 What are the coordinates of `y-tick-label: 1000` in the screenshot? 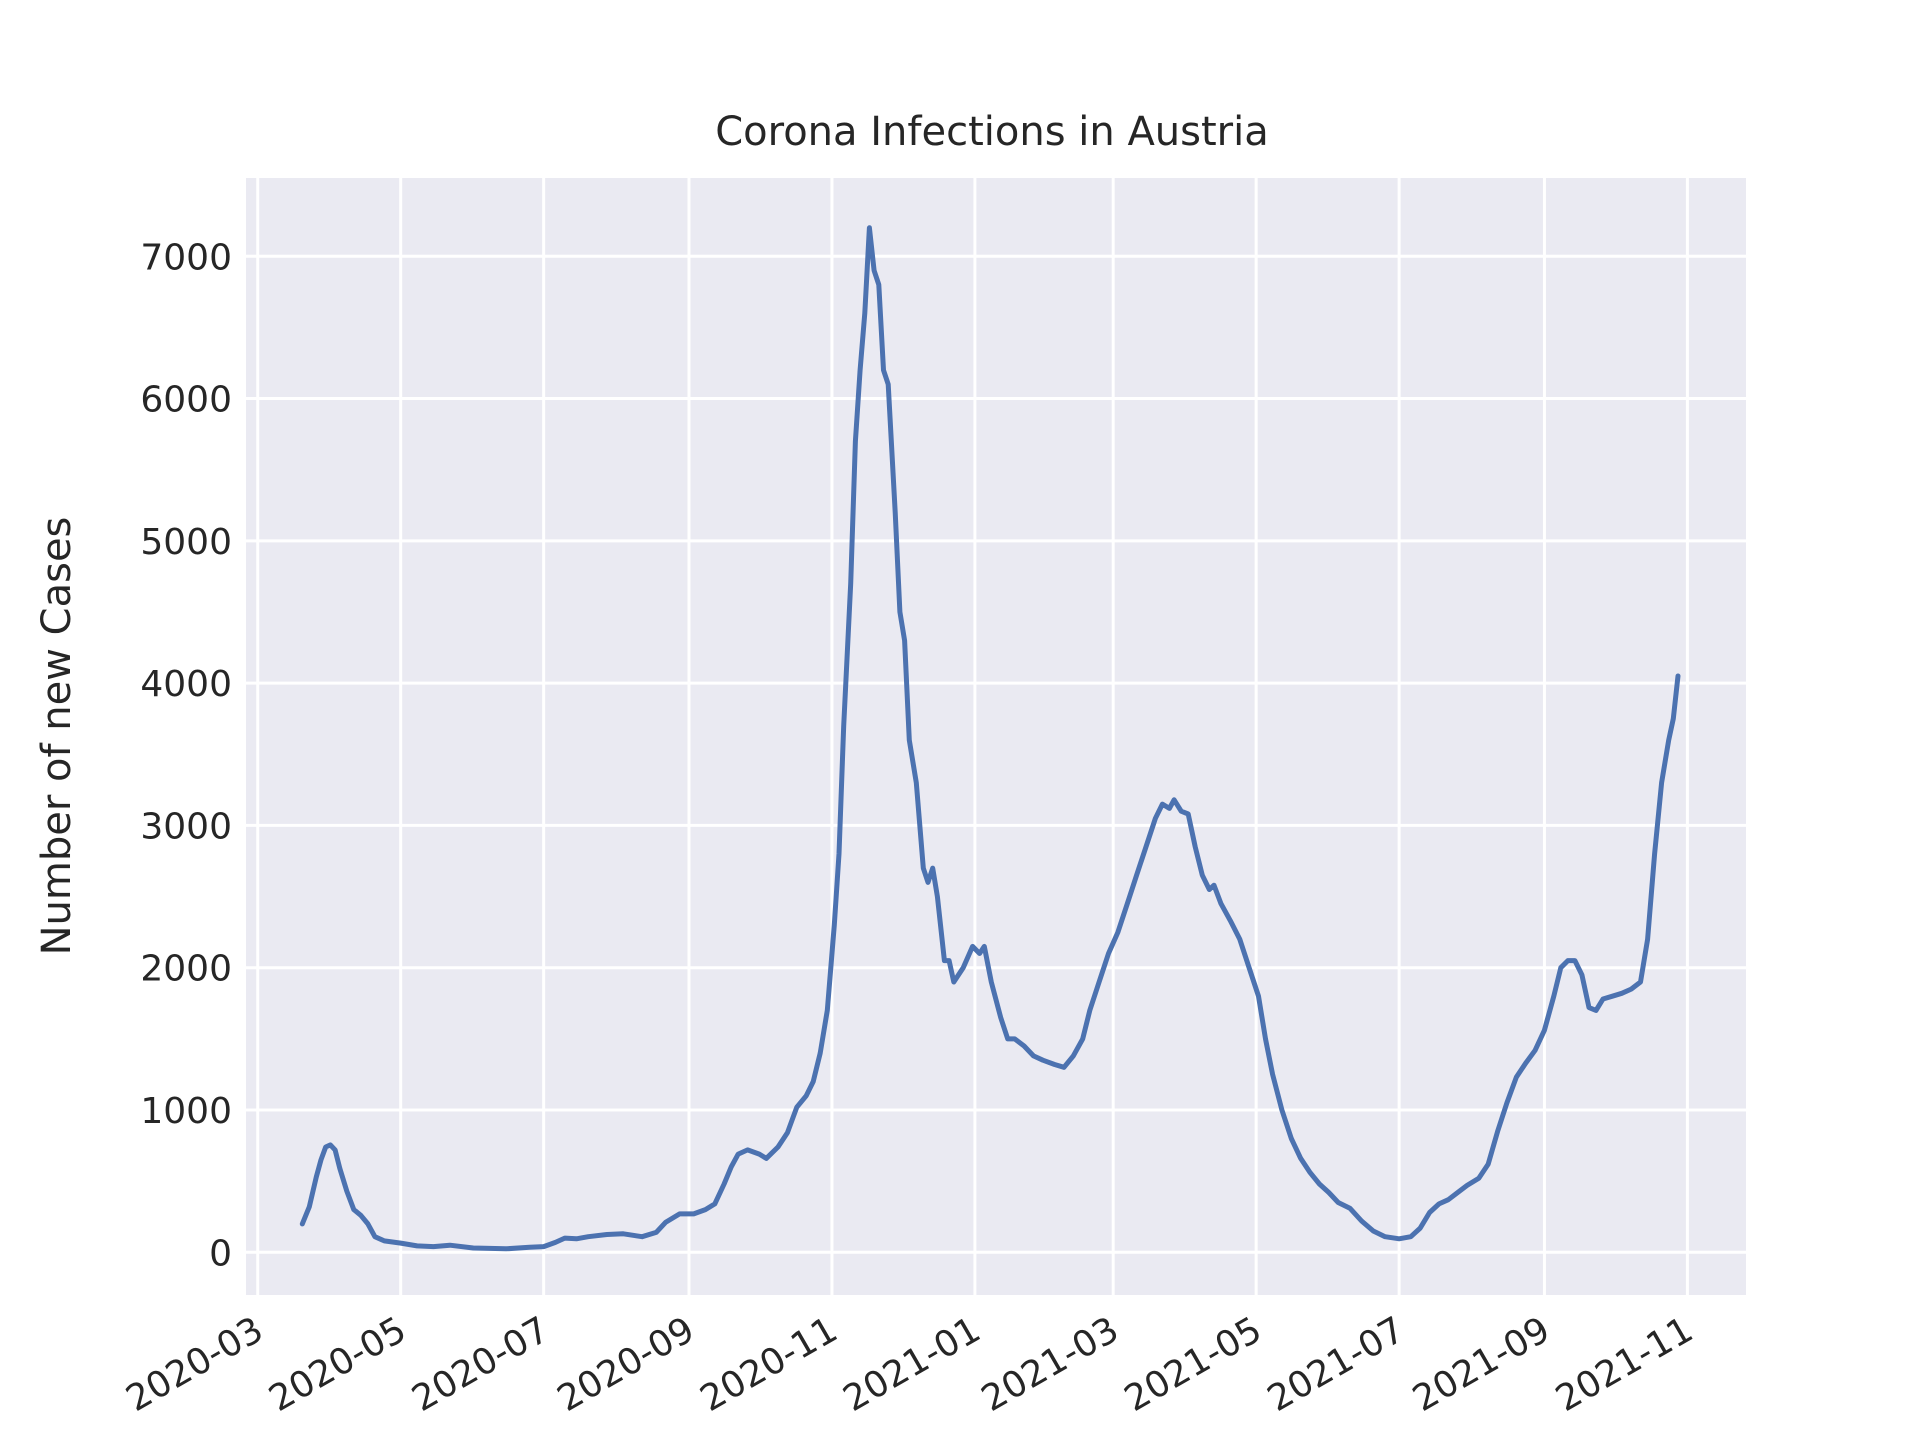 It's located at (186, 1111).